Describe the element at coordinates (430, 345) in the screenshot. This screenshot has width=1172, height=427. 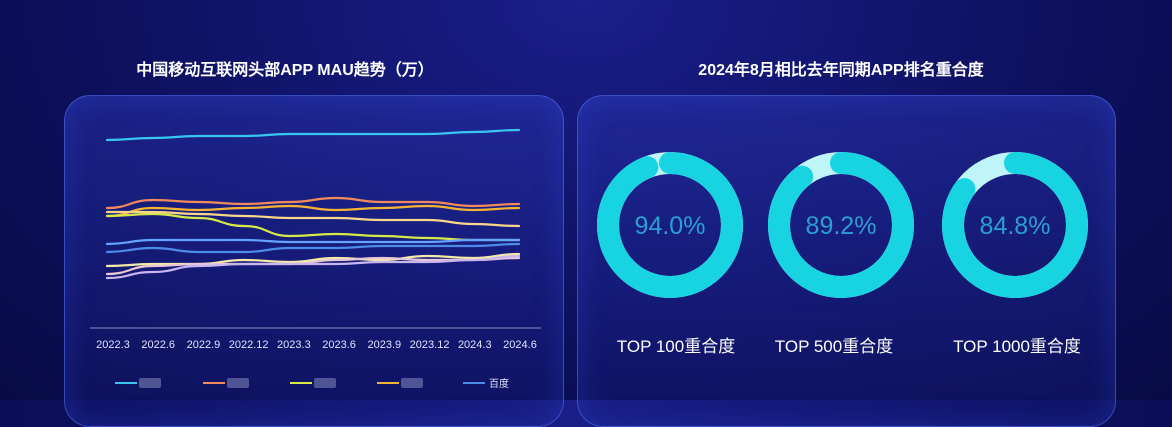
I see `x-tick-label: 2023.12` at that location.